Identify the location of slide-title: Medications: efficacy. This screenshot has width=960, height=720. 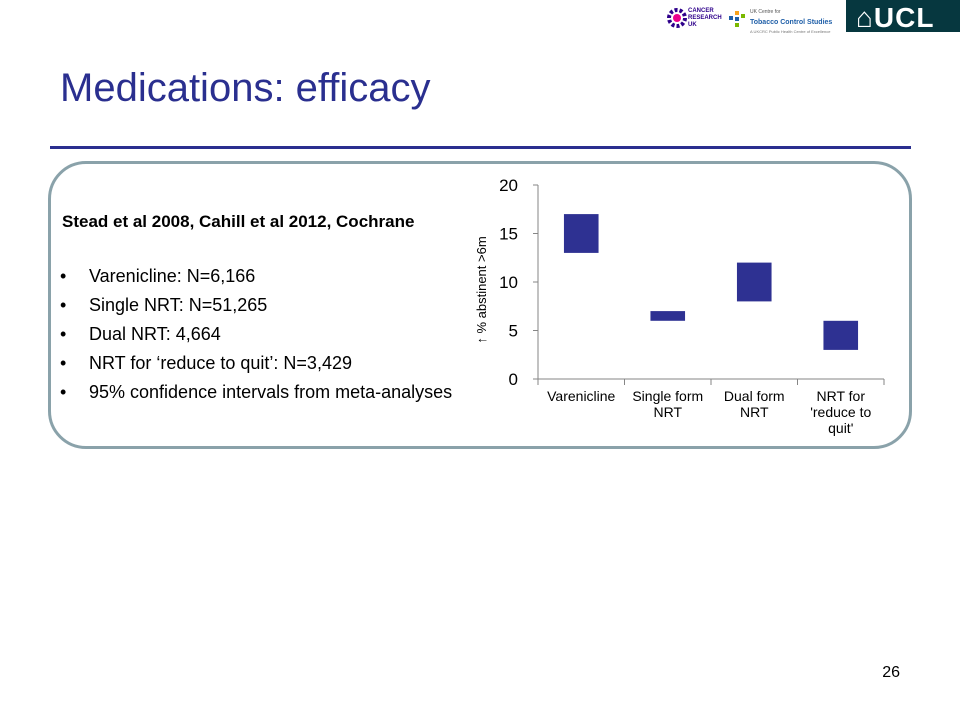
(245, 88).